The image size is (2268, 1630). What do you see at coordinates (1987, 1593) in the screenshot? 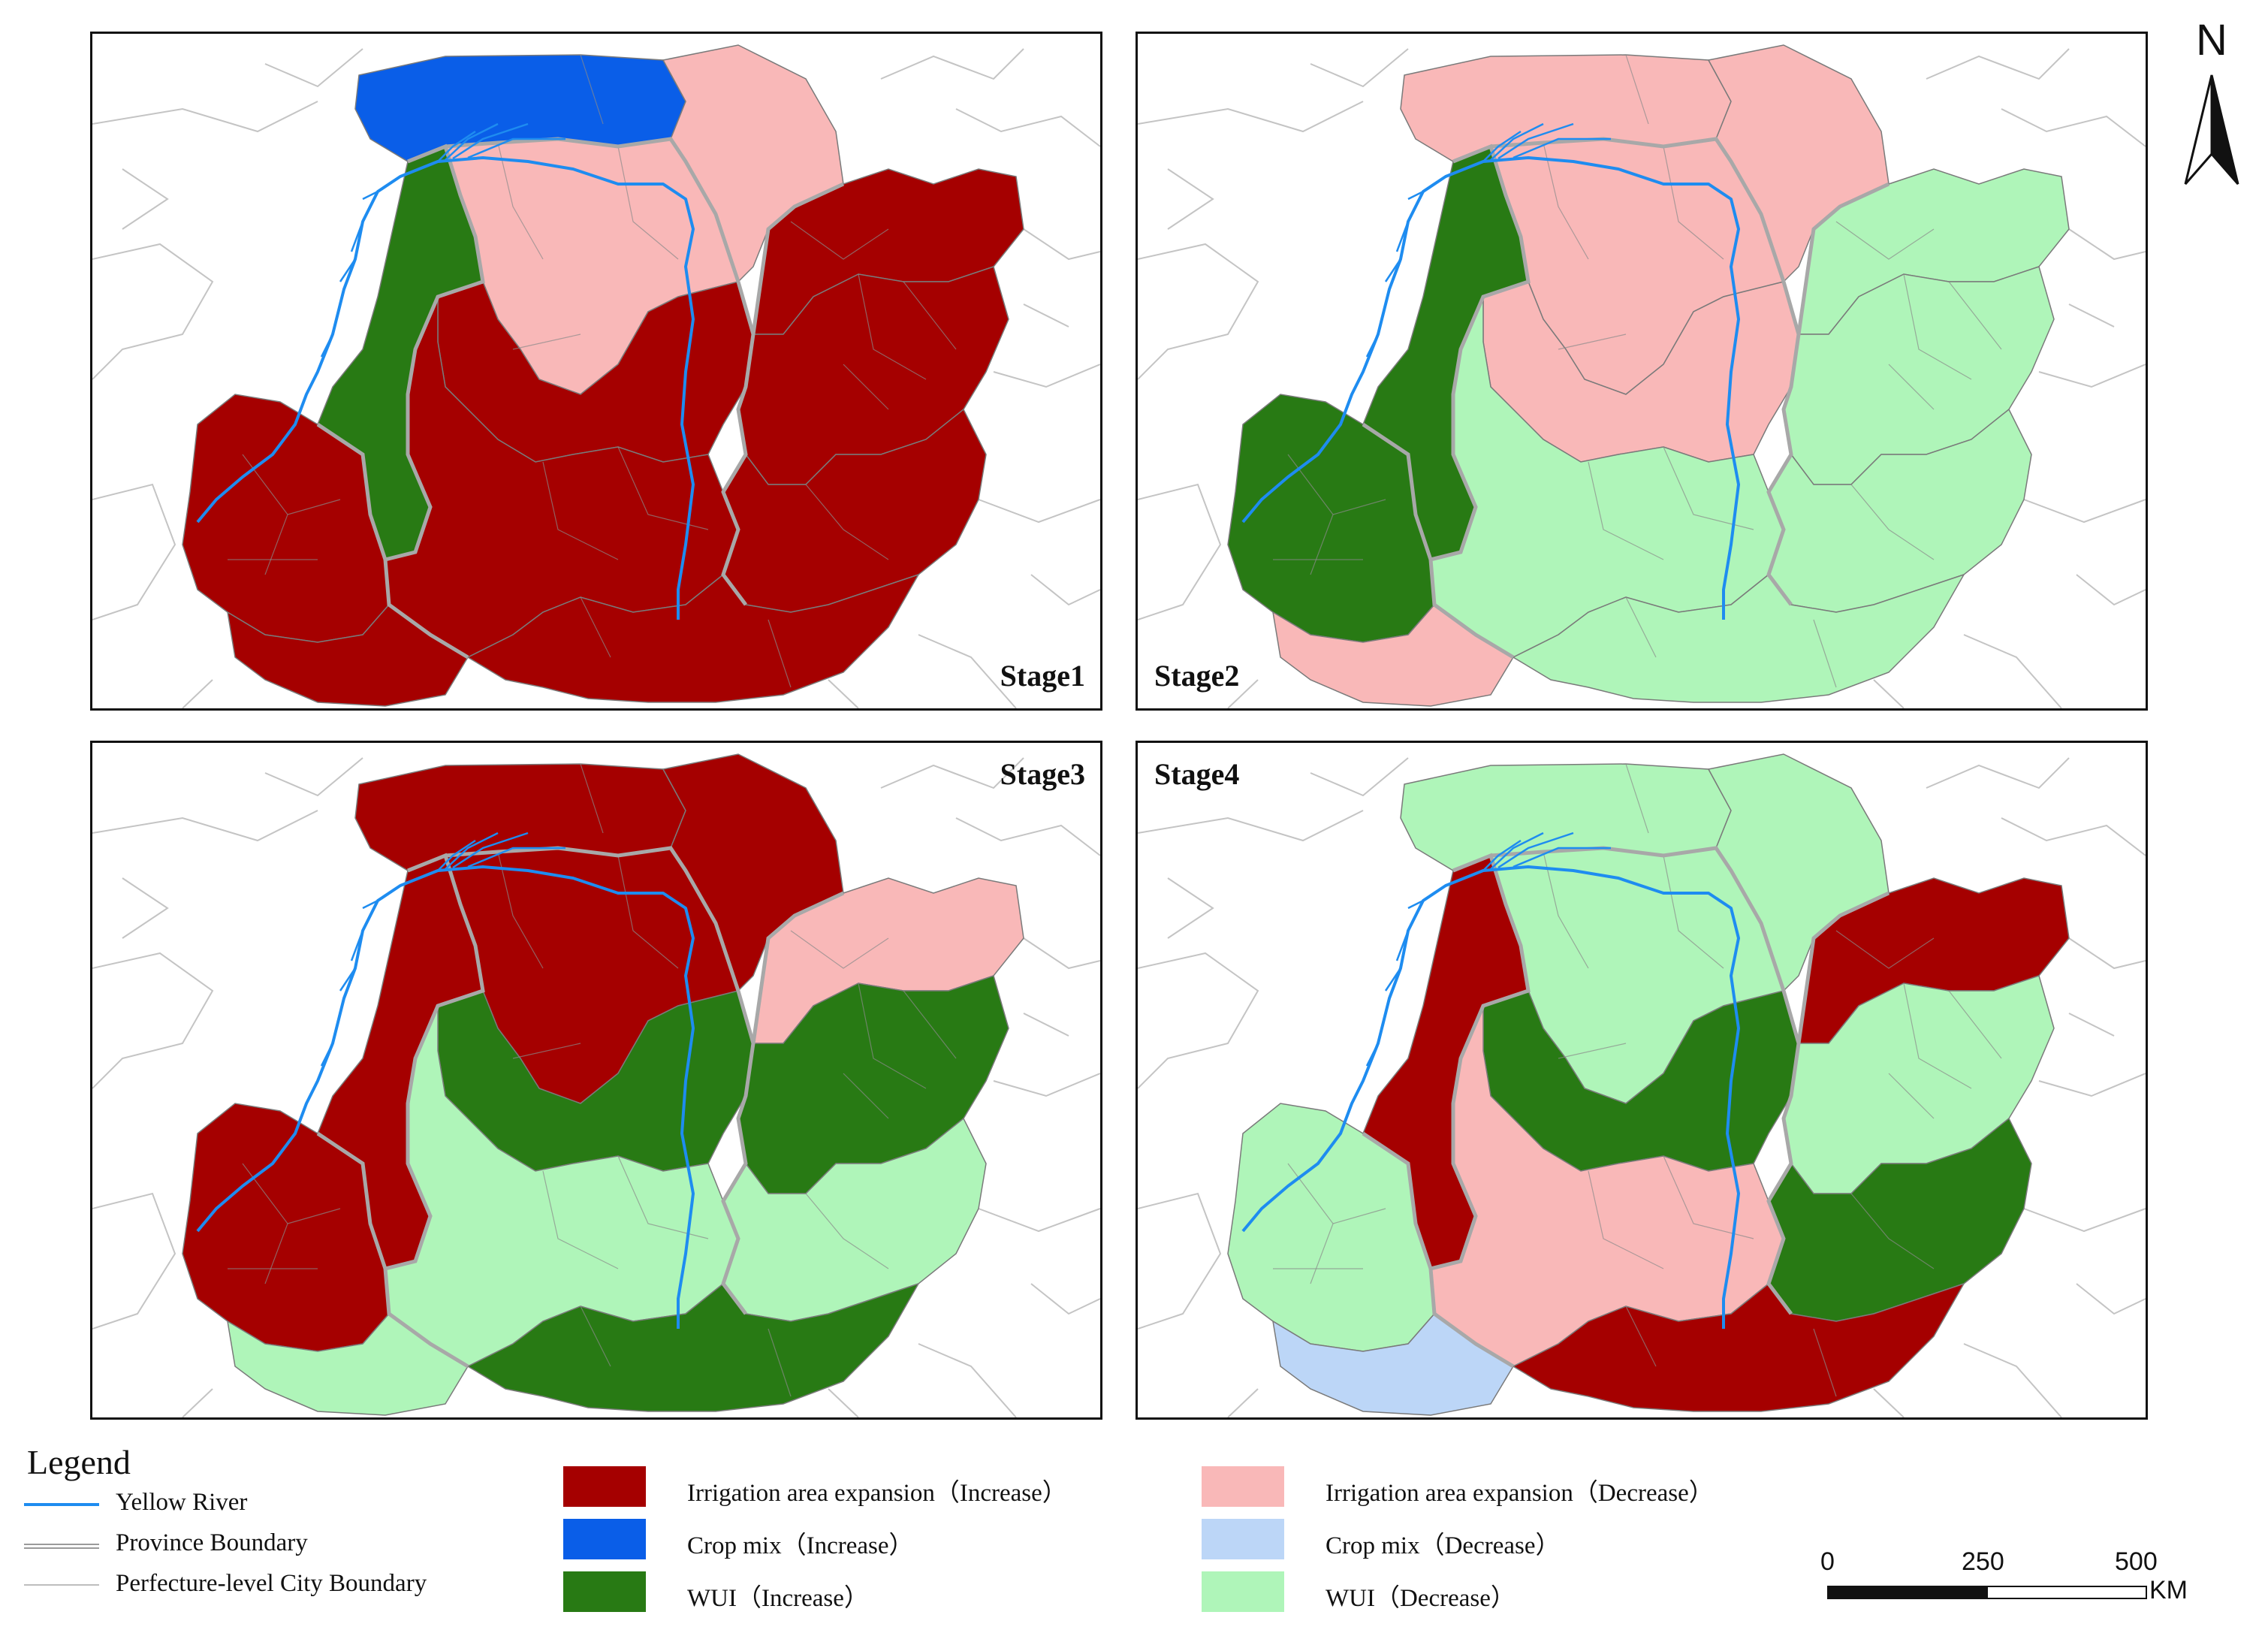
I see `scale-bar-graphic` at bounding box center [1987, 1593].